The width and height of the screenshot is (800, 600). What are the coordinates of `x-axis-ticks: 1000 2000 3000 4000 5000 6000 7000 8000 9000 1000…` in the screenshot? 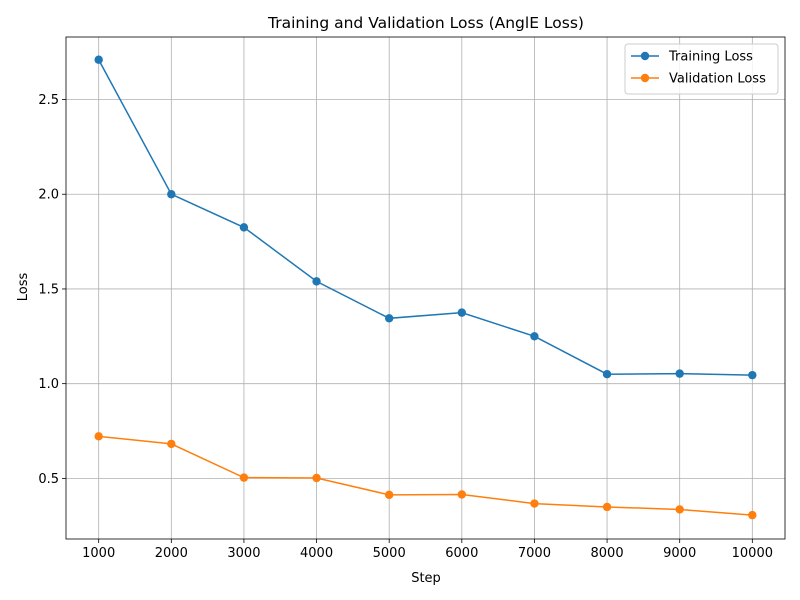 It's located at (427, 550).